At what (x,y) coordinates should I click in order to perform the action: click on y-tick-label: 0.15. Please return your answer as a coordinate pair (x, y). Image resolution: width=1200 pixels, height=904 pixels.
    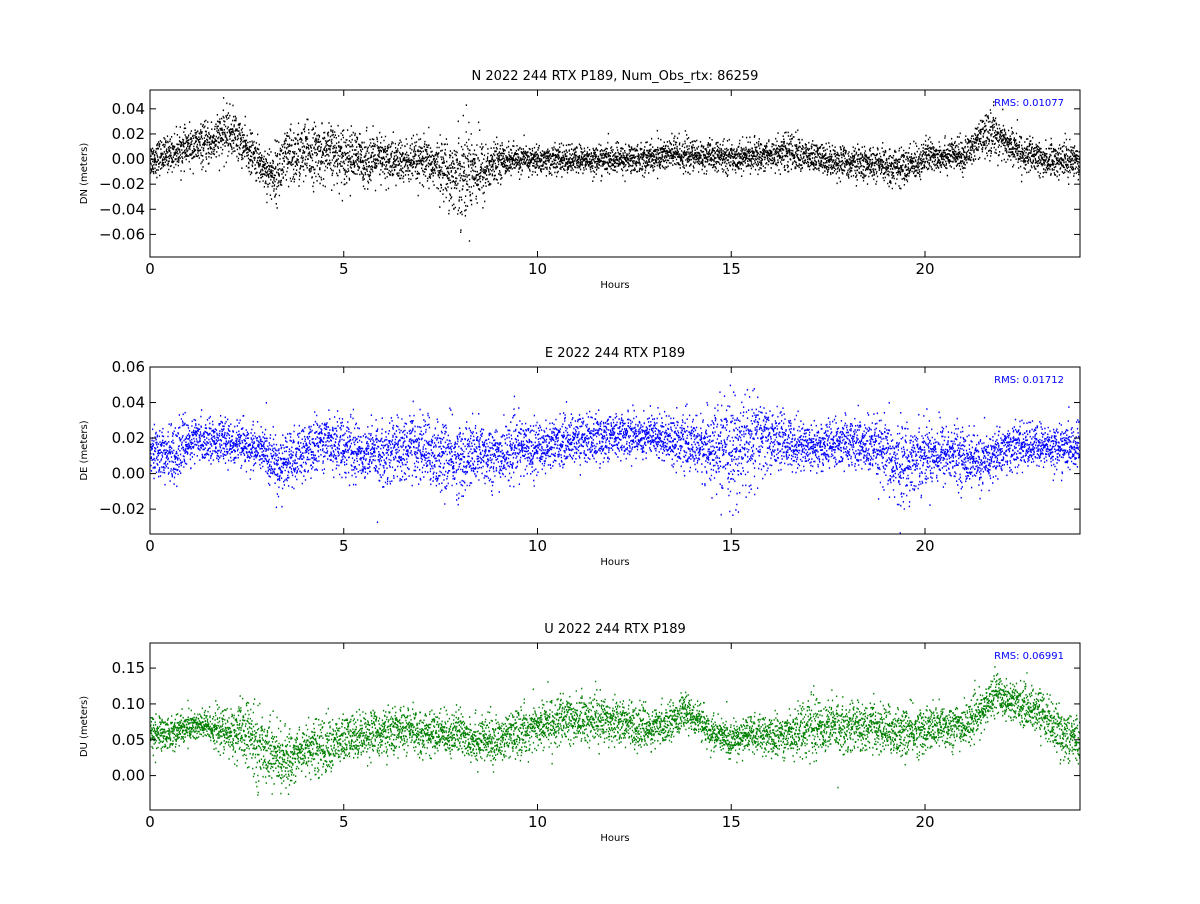
    Looking at the image, I should click on (128, 668).